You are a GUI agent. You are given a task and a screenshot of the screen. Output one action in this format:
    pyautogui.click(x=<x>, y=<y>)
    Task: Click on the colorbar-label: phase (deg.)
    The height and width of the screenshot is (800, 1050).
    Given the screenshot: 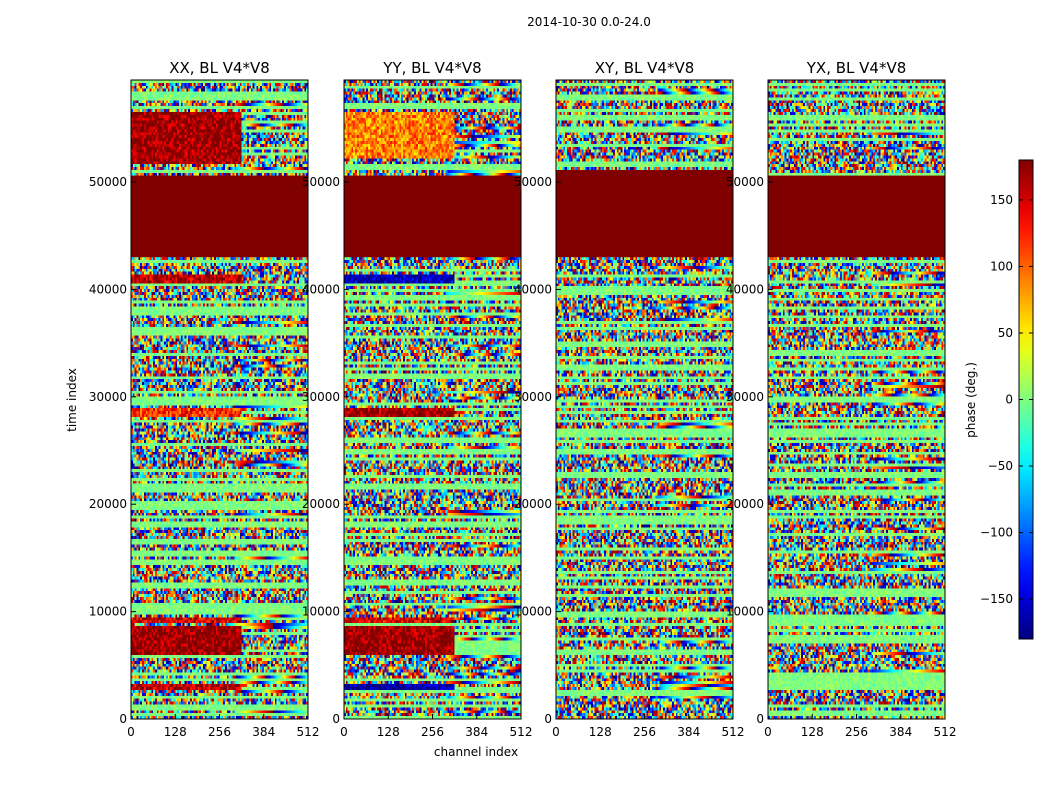 What is the action you would take?
    pyautogui.click(x=971, y=400)
    